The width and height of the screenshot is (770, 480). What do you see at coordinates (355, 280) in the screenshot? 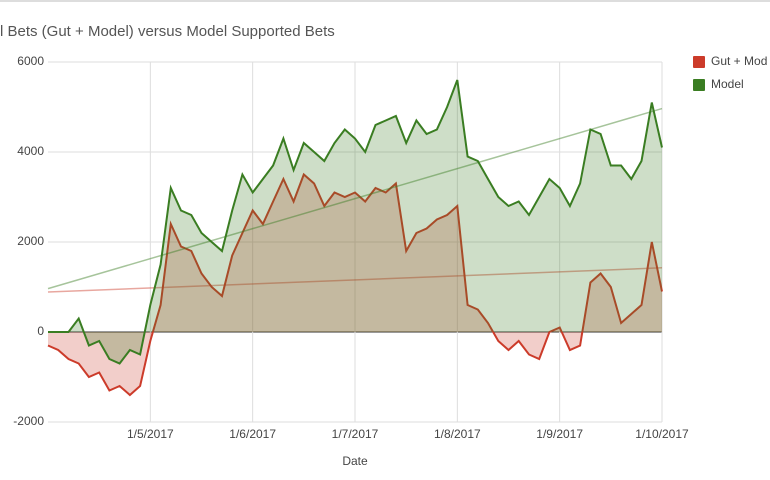
I see `trendline` at bounding box center [355, 280].